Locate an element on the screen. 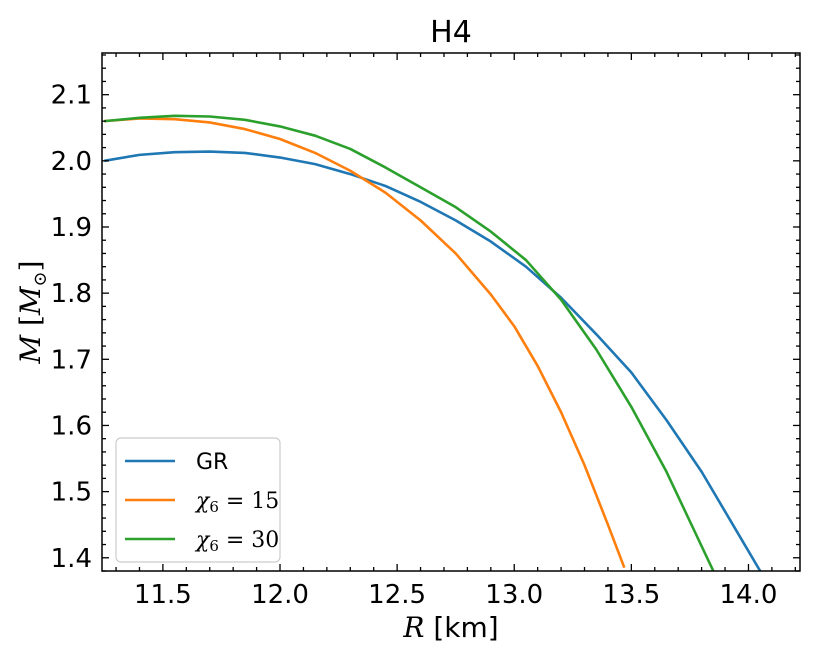 The image size is (815, 657). legend-entry-chi30: χ6 = 30 is located at coordinates (202, 541).